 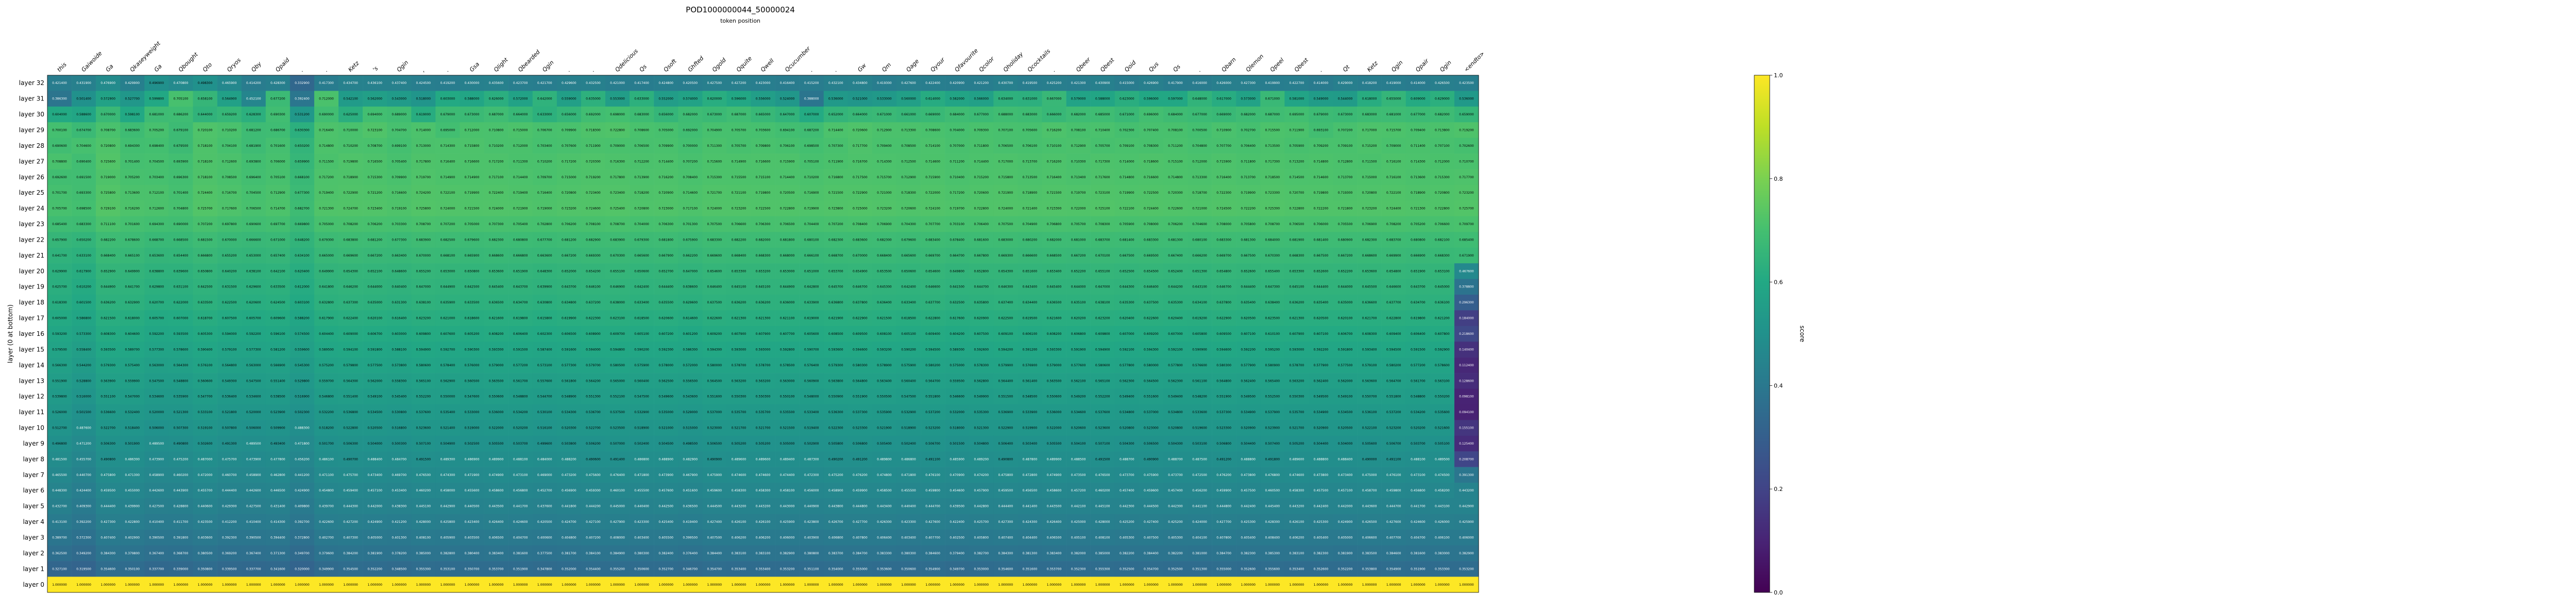 I want to click on cell-value-label: 0.607500, so click(x=981, y=334).